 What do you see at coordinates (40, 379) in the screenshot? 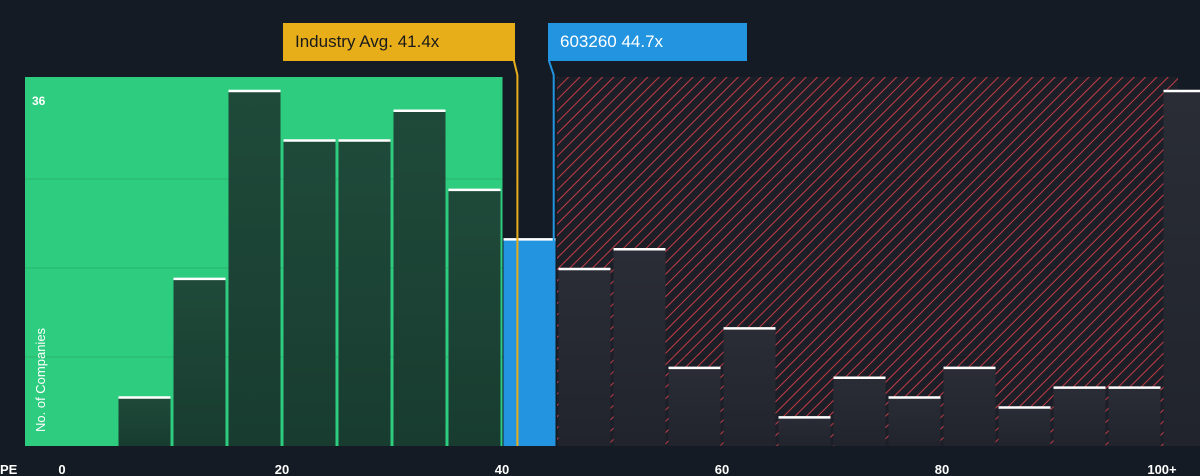
I see `y-axis-title: No. of Companies` at bounding box center [40, 379].